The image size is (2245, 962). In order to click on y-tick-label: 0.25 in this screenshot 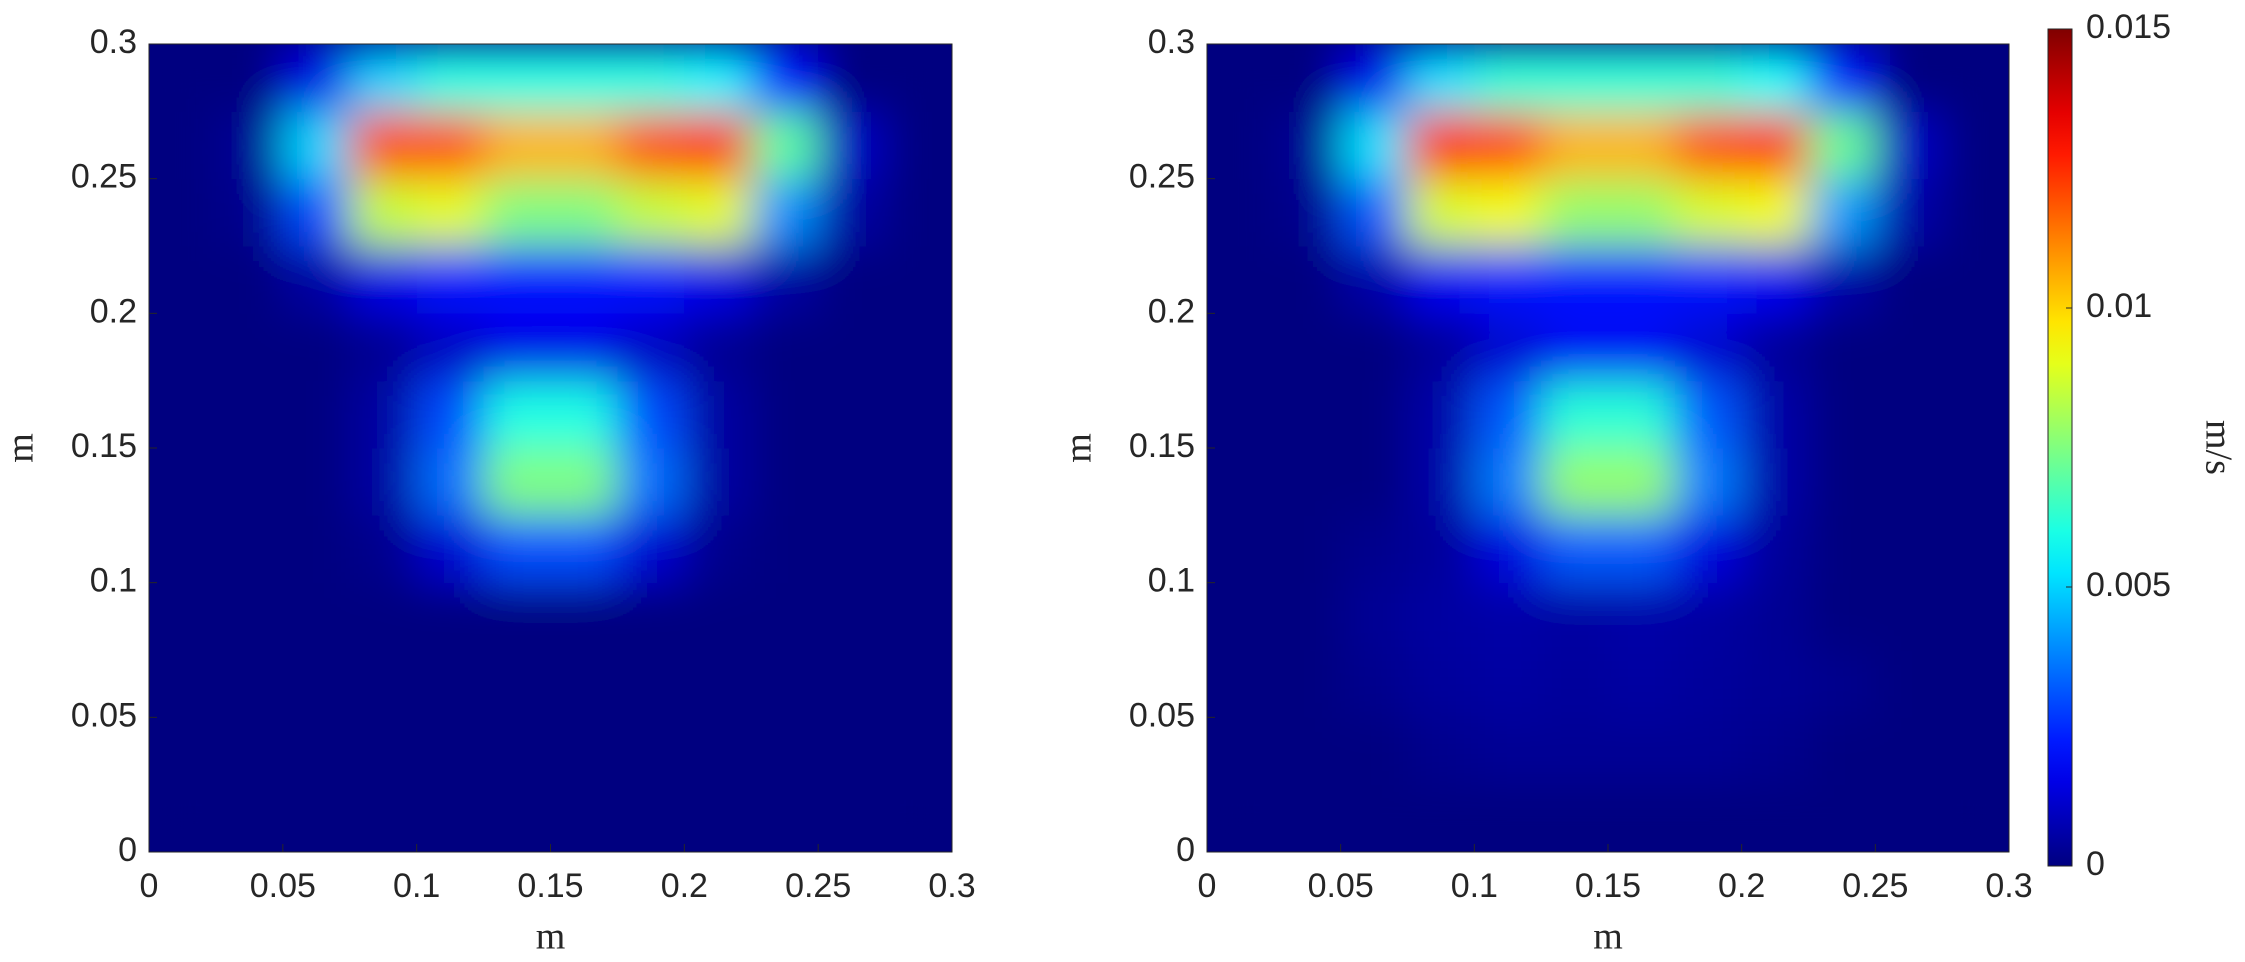, I will do `click(1162, 177)`.